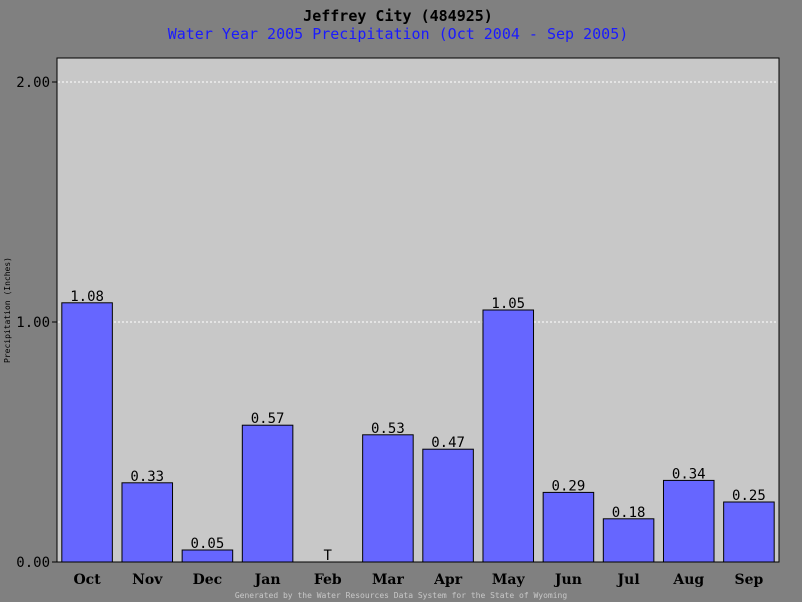 The width and height of the screenshot is (802, 602). What do you see at coordinates (508, 304) in the screenshot?
I see `data-label: 1.05` at bounding box center [508, 304].